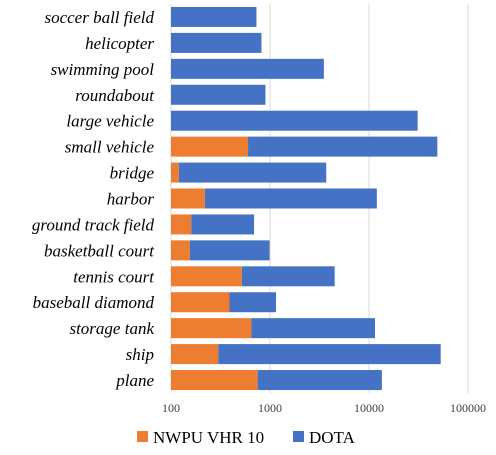 This screenshot has height=455, width=496. Describe the element at coordinates (332, 437) in the screenshot. I see `legend-label-dota: DOTA` at that location.